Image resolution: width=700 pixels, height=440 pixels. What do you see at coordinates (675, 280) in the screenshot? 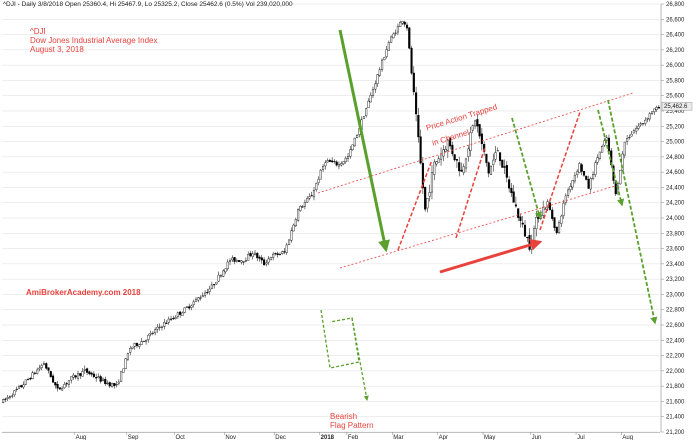
I see `y-tick-label: 23,200` at bounding box center [675, 280].